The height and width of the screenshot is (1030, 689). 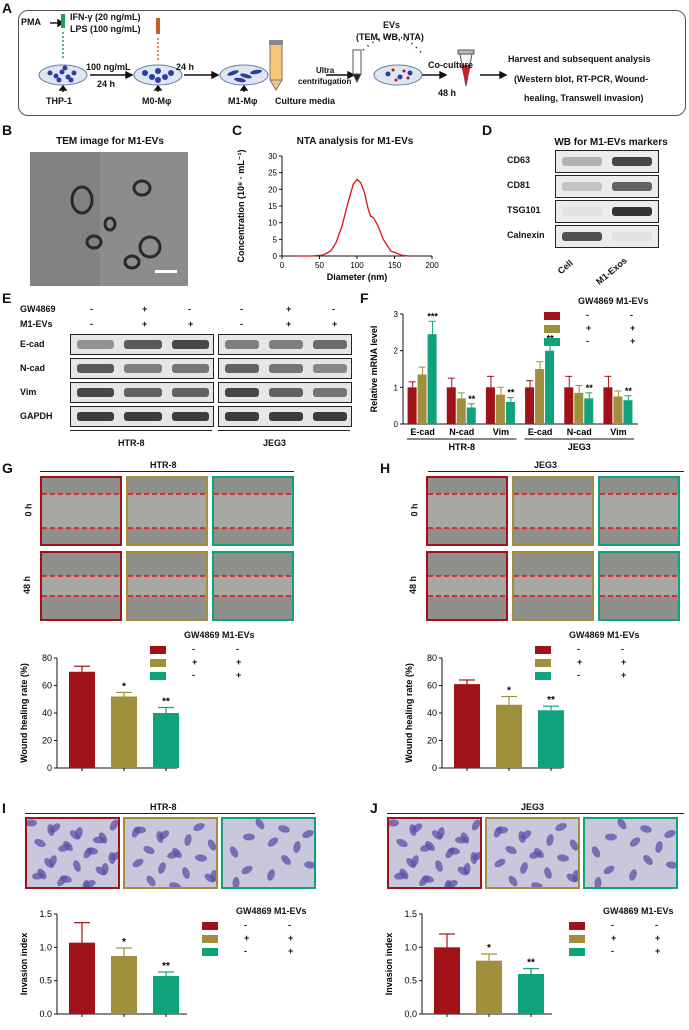 What do you see at coordinates (124, 732) in the screenshot?
I see `g-bar` at bounding box center [124, 732].